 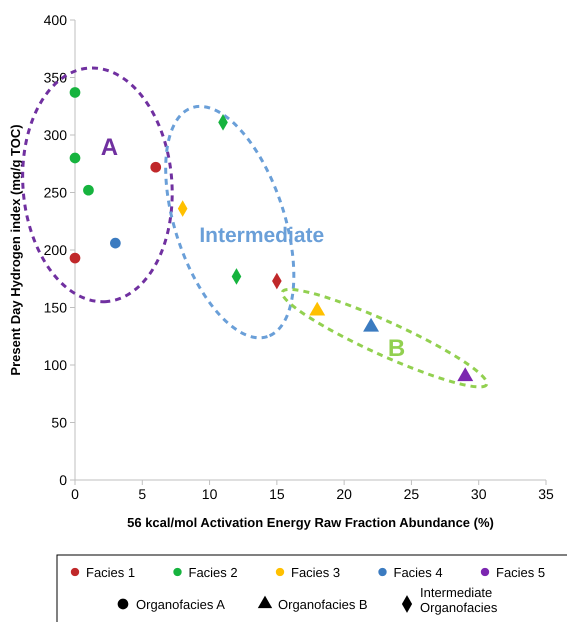 I want to click on annotation: Intermediate, so click(x=261, y=236).